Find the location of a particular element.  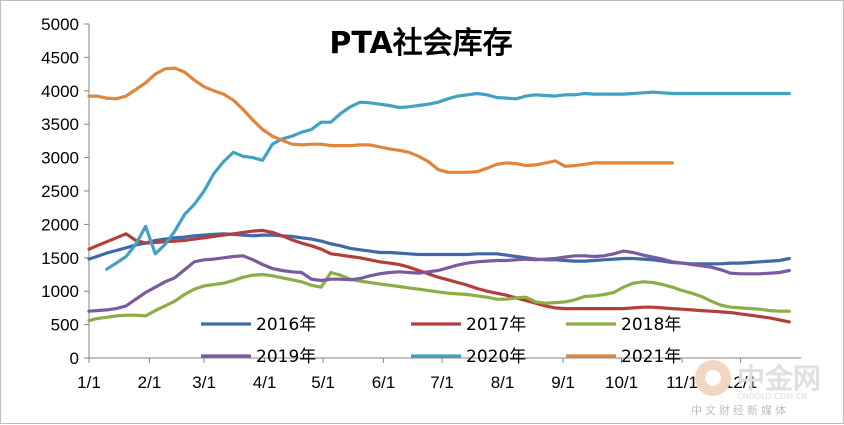

legend-item-2020年: 2020年 is located at coordinates (468, 357).